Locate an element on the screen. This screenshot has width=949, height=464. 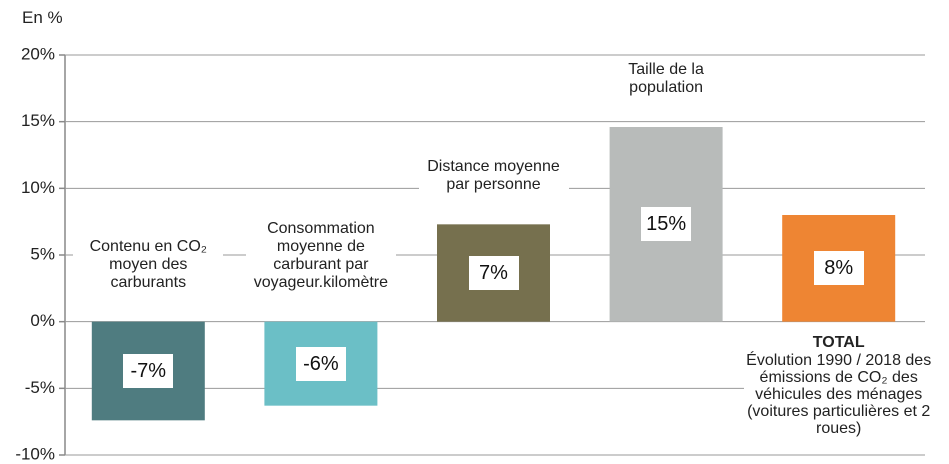
value-label: 15% is located at coordinates (666, 224).